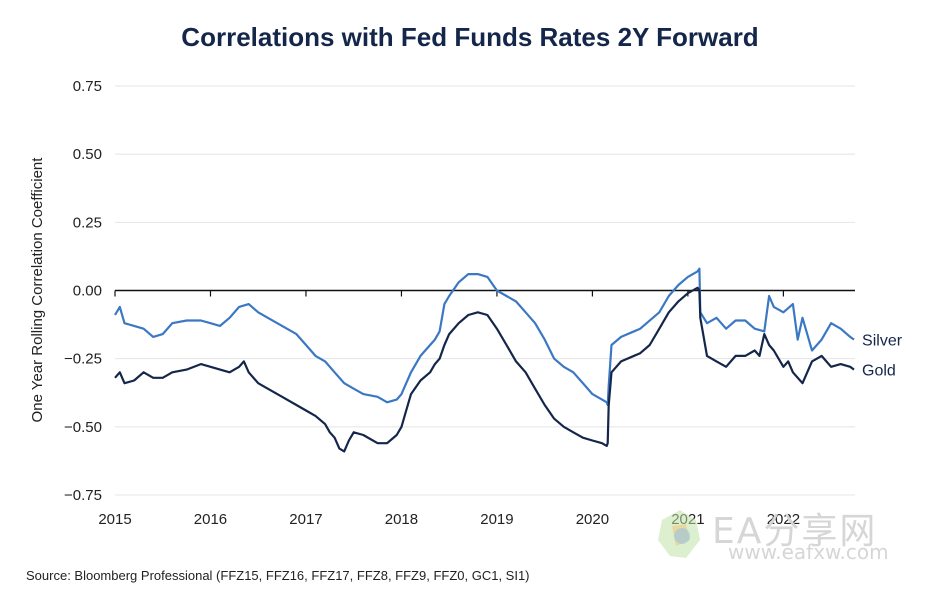  What do you see at coordinates (114, 519) in the screenshot?
I see `x-tick-label: 2015` at bounding box center [114, 519].